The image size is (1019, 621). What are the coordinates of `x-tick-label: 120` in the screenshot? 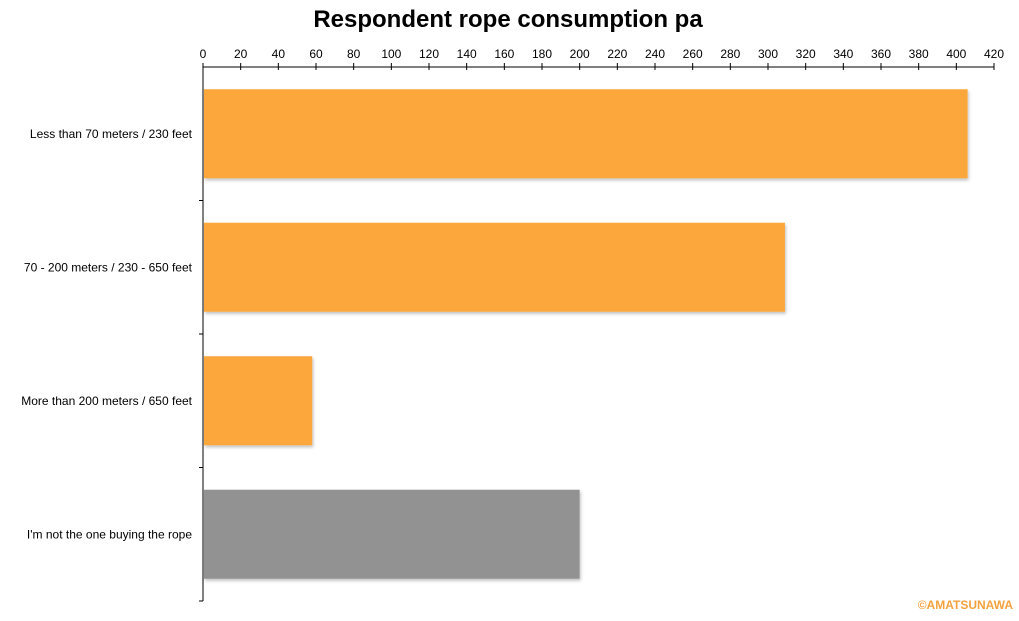 It's located at (429, 54).